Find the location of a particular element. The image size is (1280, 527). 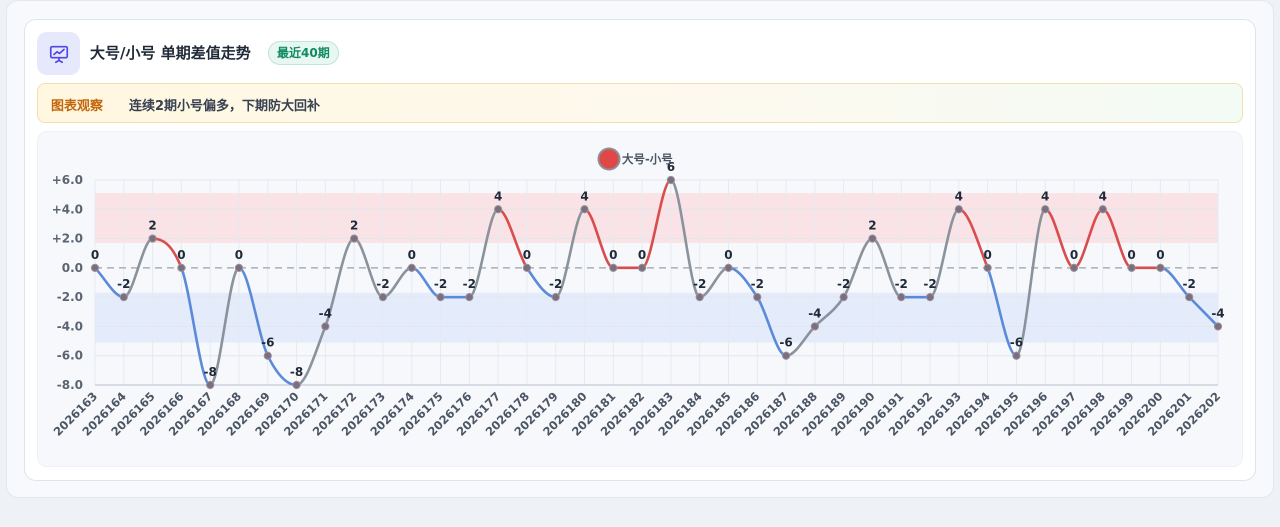

y-tick-label: -6.0 is located at coordinates (70, 356).